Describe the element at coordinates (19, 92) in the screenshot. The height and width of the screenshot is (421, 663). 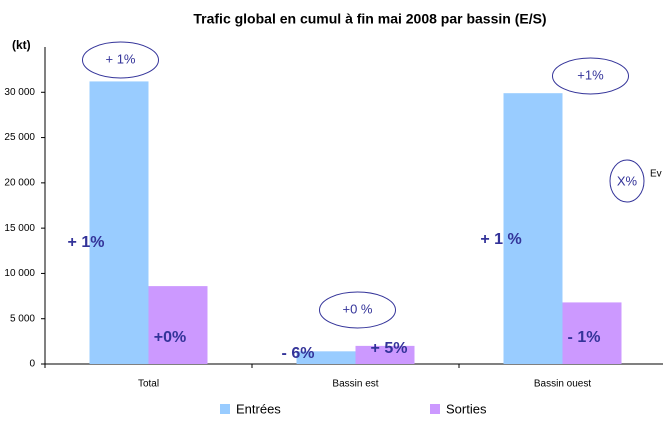
I see `y-tick-label: 30 000` at that location.